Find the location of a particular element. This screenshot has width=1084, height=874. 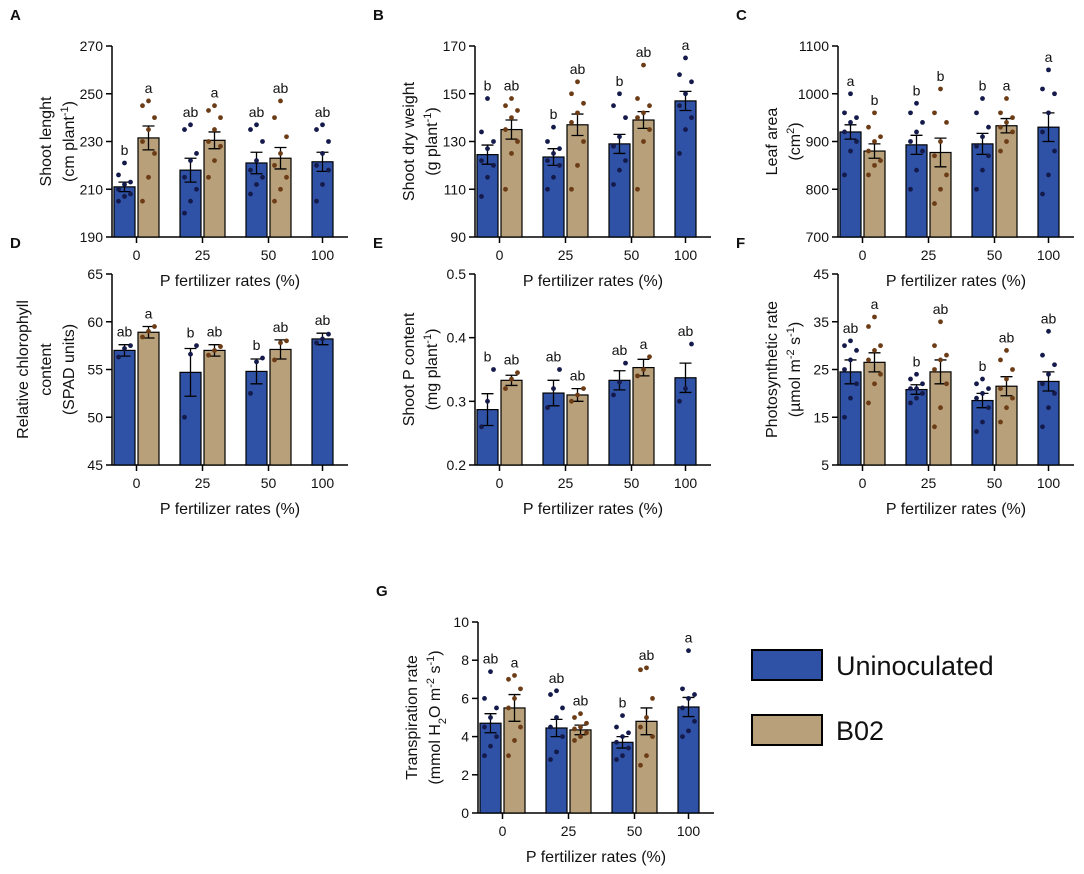

x-tick-label: 0 is located at coordinates (137, 483).